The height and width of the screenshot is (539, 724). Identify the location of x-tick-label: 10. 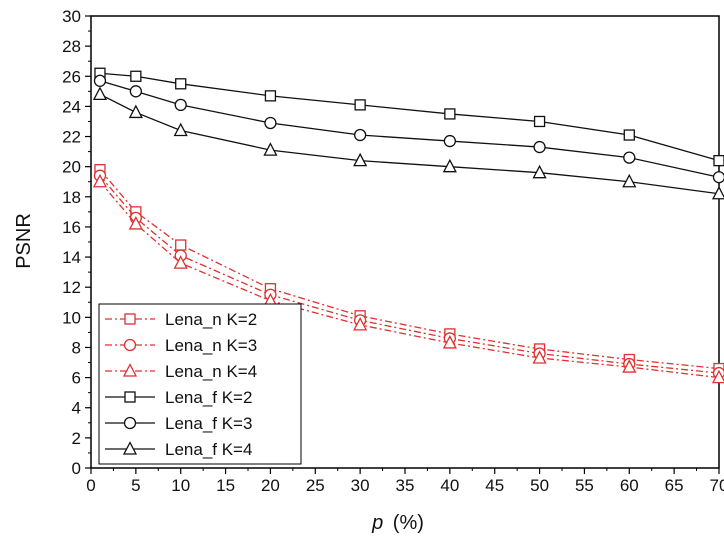
(180, 485).